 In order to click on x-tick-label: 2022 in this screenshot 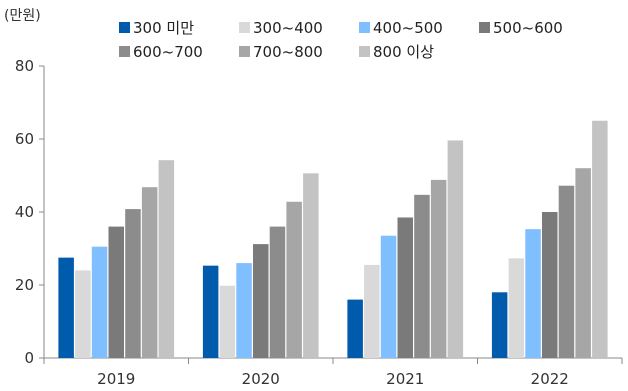, I will do `click(550, 379)`.